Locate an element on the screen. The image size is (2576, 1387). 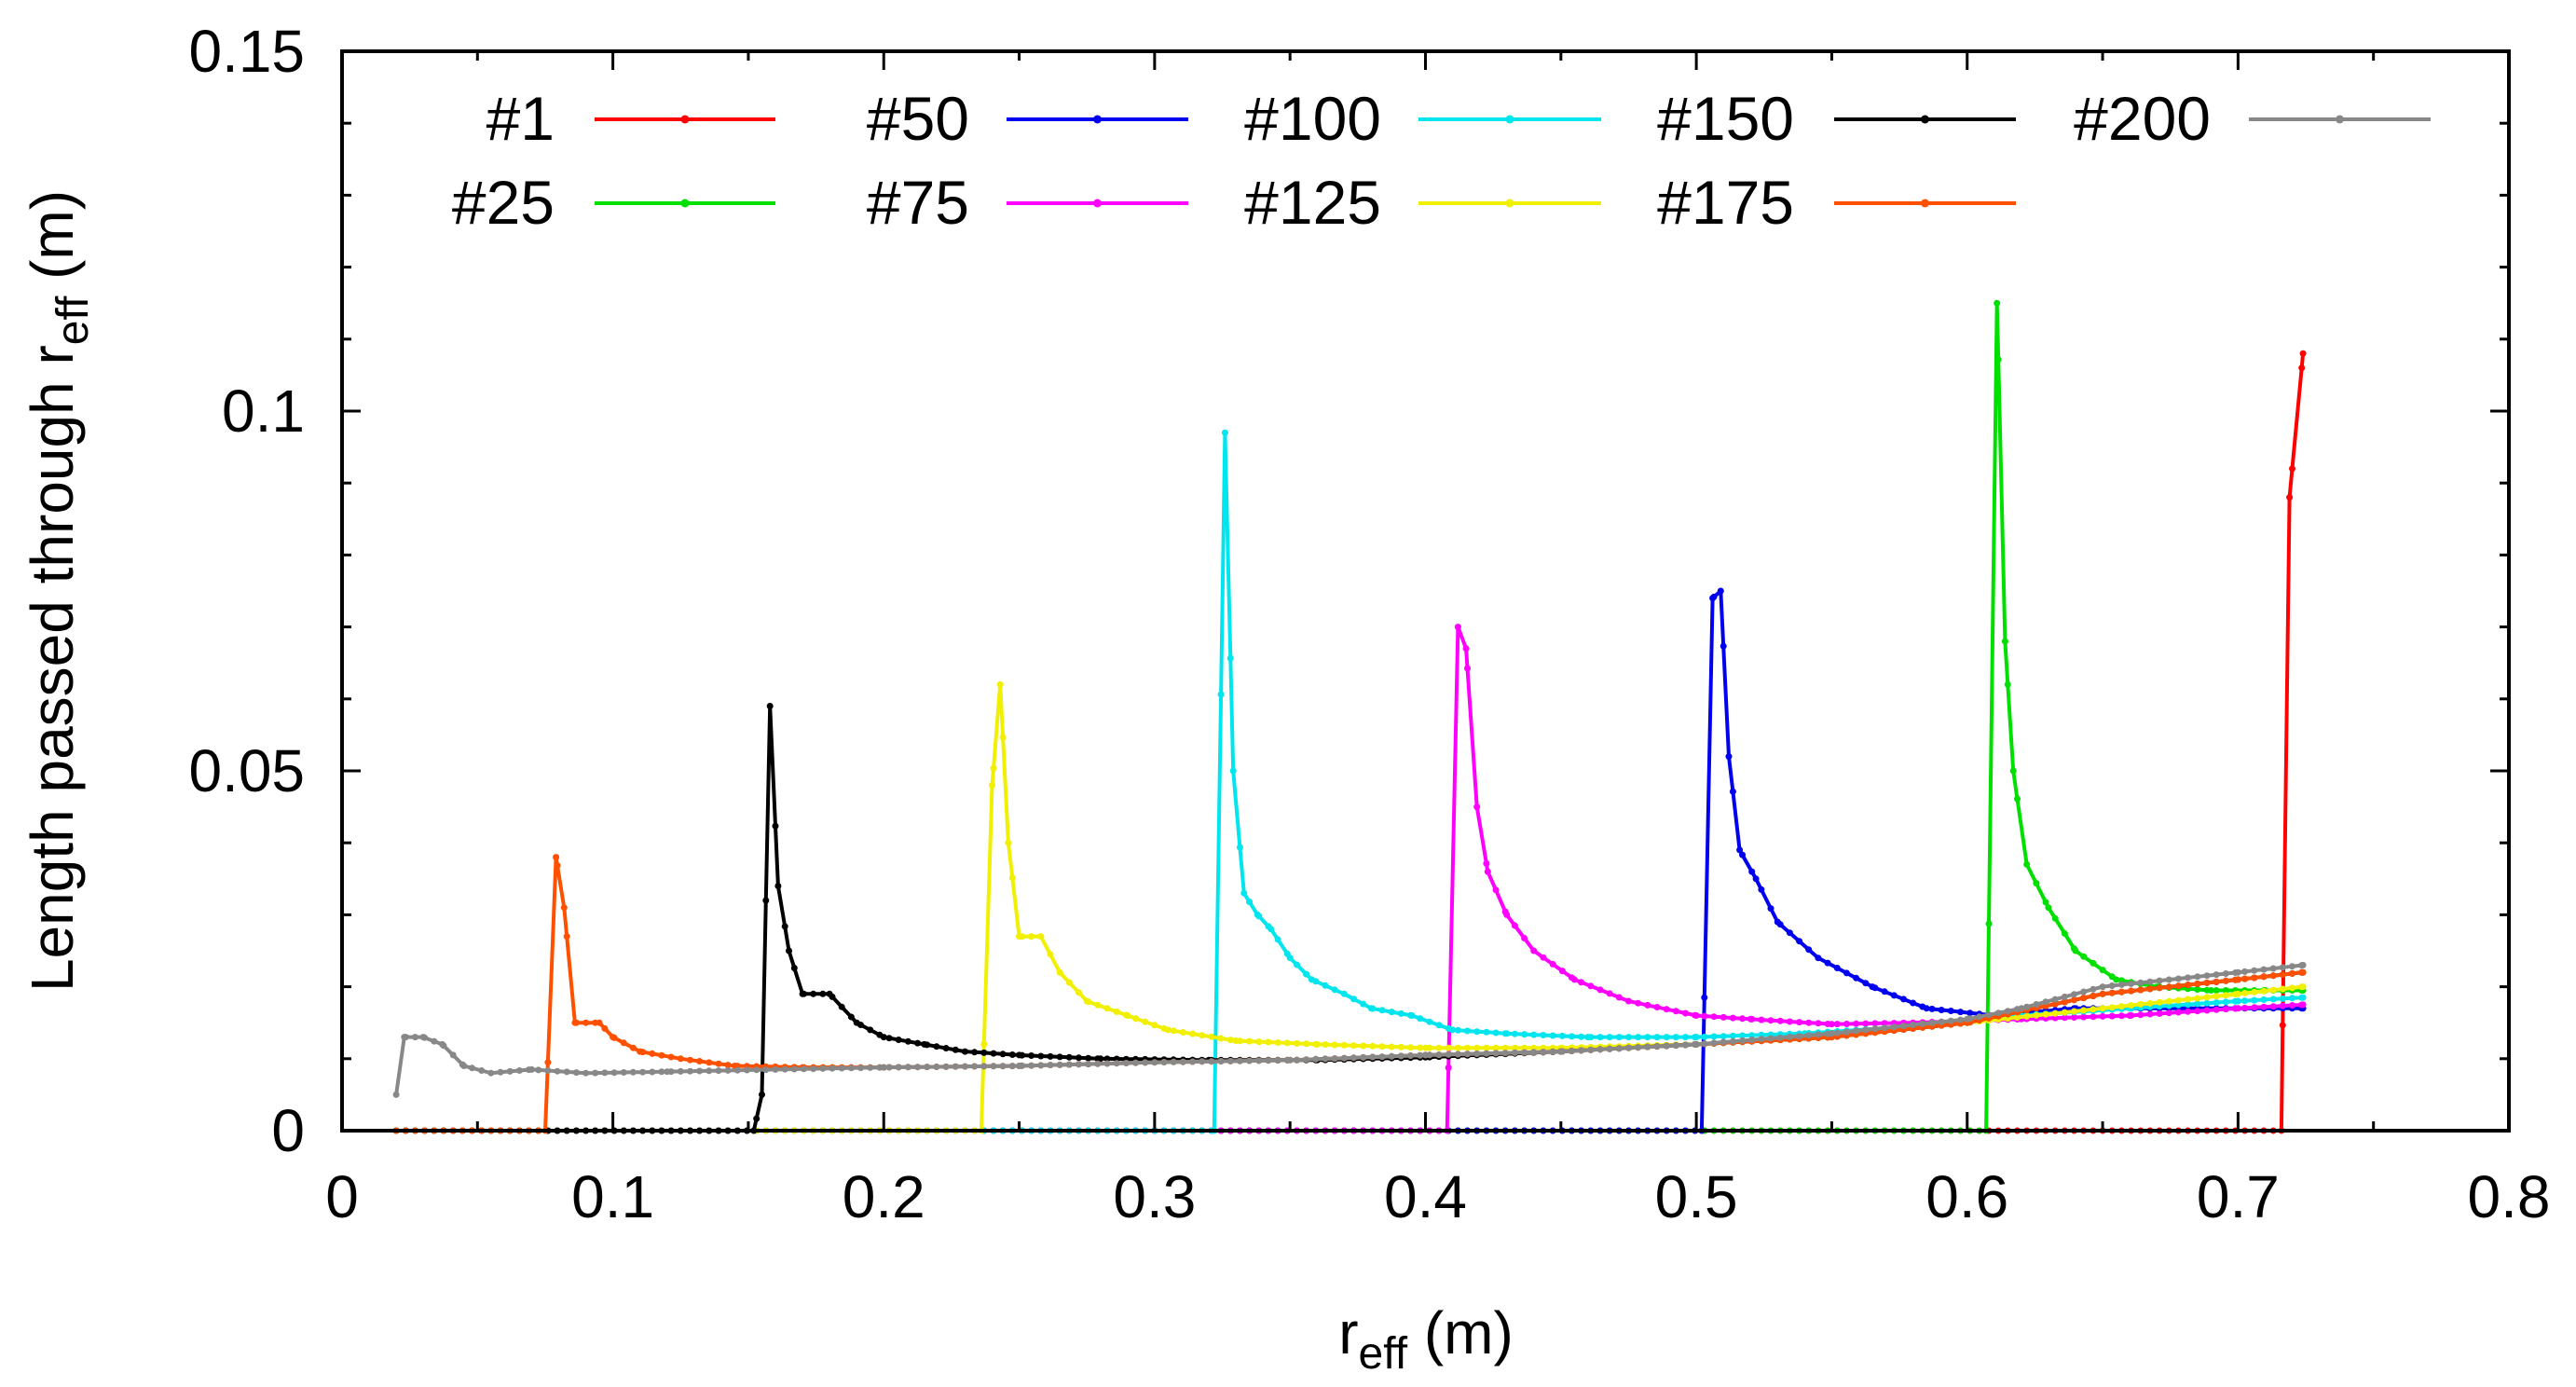
legend-item: #175 is located at coordinates (1836, 202).